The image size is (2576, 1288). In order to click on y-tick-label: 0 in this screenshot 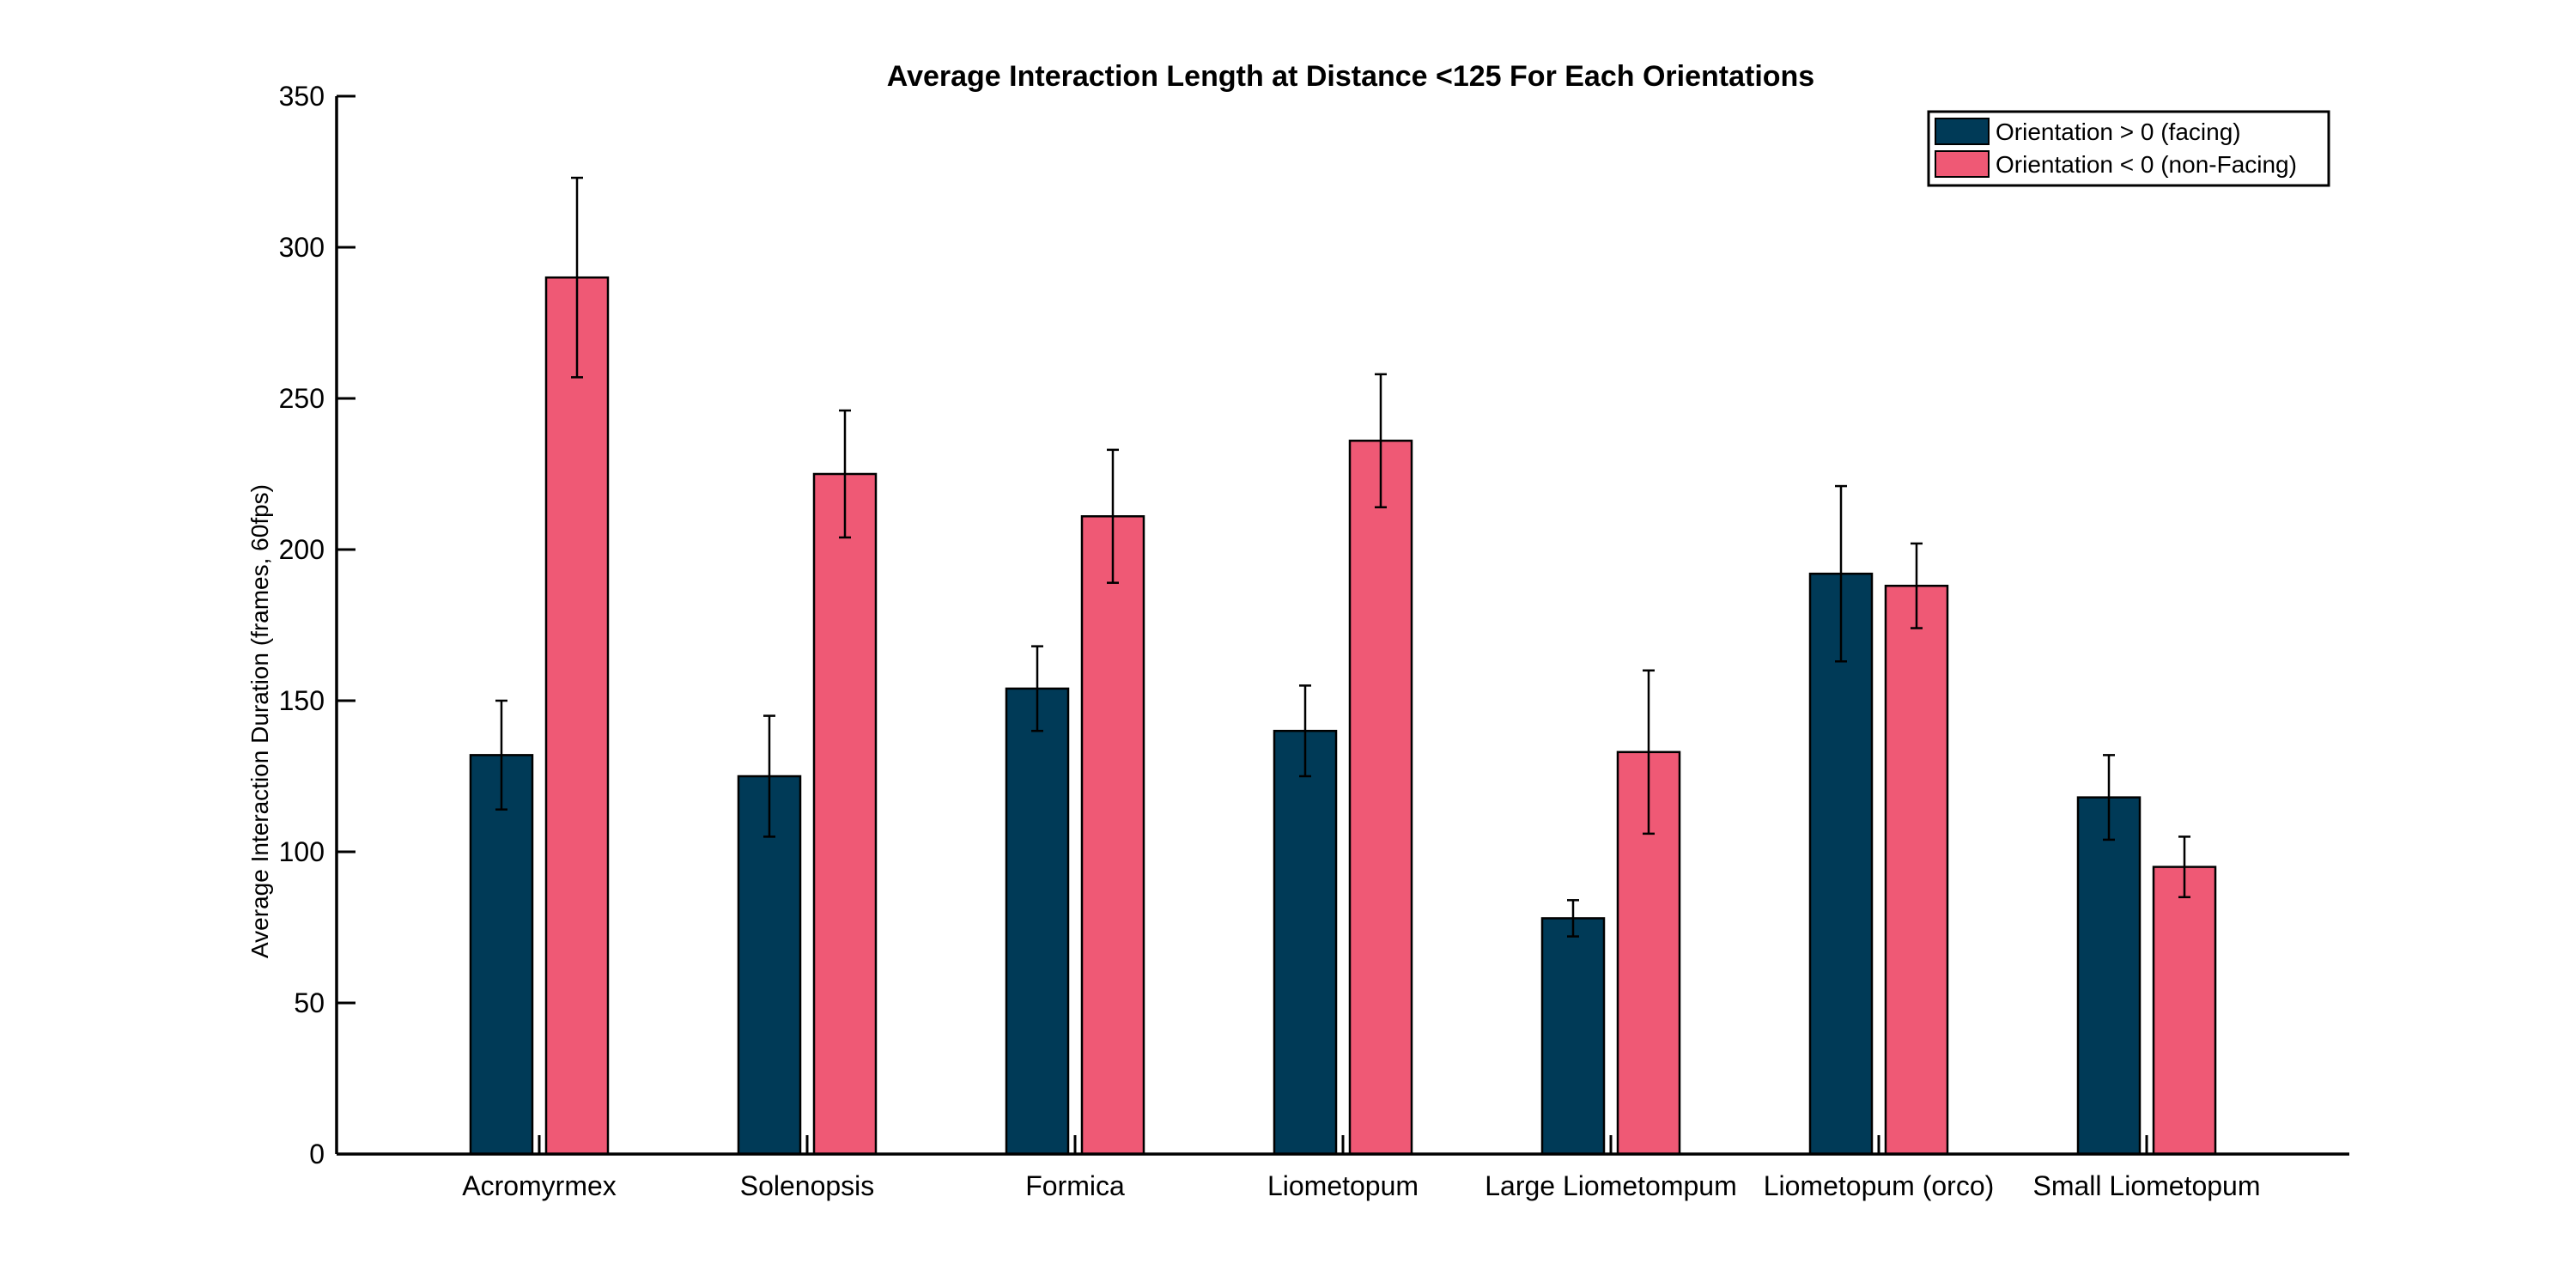, I will do `click(317, 1155)`.